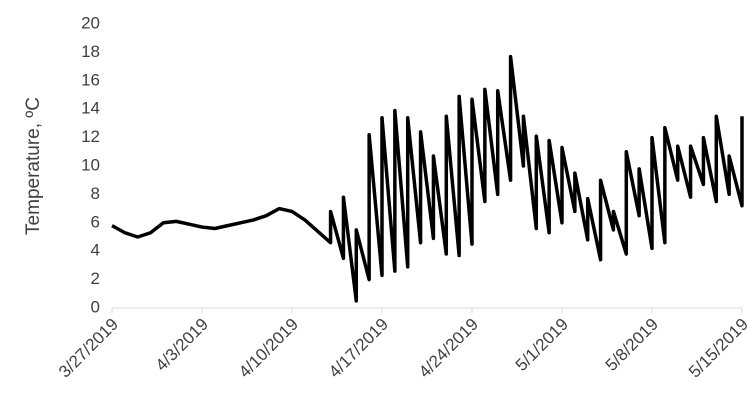  Describe the element at coordinates (90, 108) in the screenshot. I see `y-tick-label: 14` at that location.